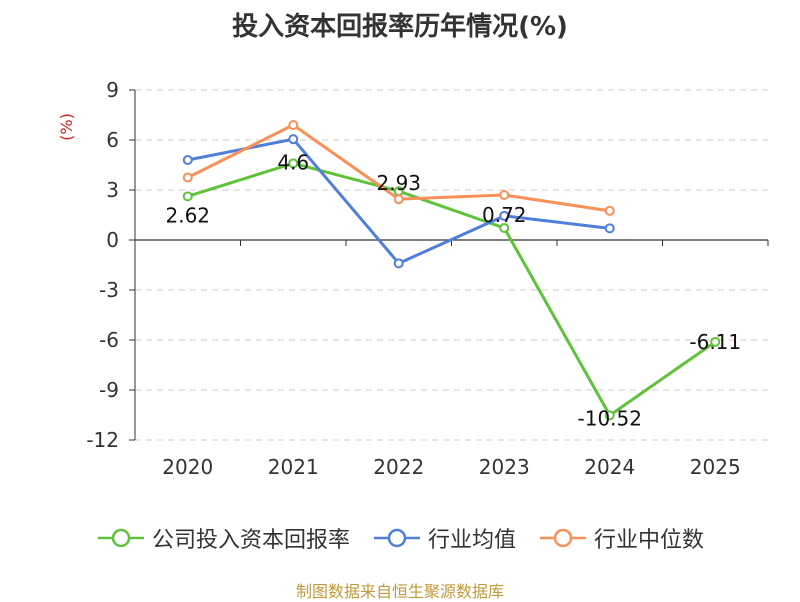 This screenshot has width=800, height=602. What do you see at coordinates (102, 440) in the screenshot?
I see `y-tick-label: -12` at bounding box center [102, 440].